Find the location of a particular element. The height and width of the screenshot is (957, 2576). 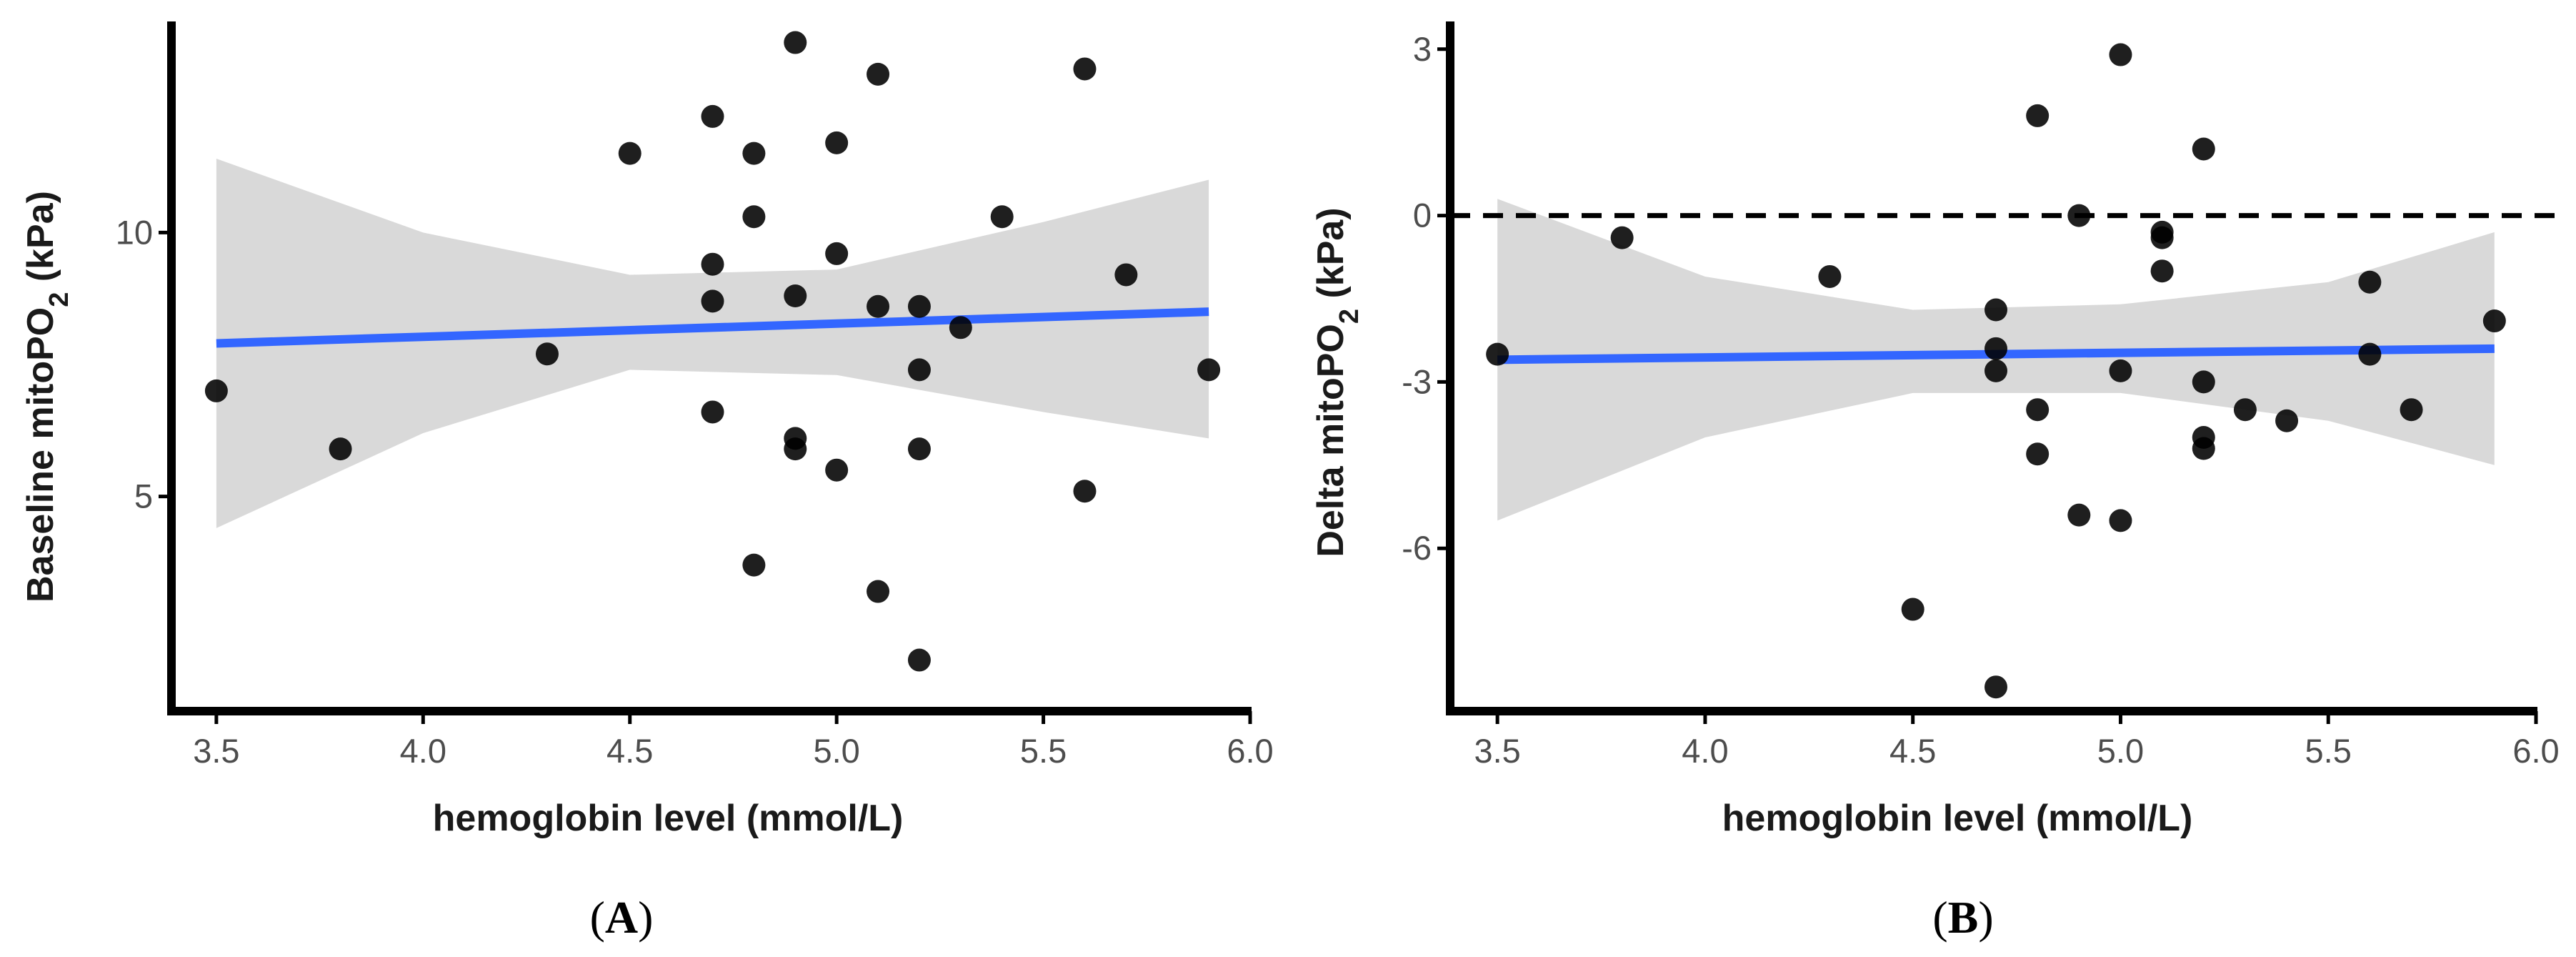

y-axis-title: Delta mitoPO2 (kPa) is located at coordinates (1337, 382).